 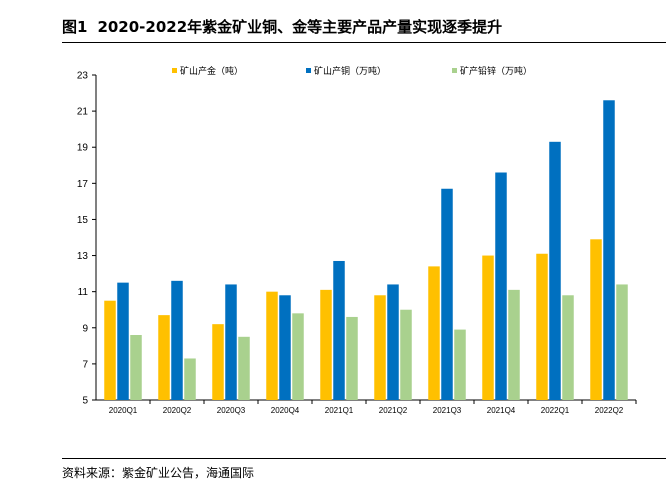 I want to click on x-tick-label: 2020Q2, so click(x=177, y=410).